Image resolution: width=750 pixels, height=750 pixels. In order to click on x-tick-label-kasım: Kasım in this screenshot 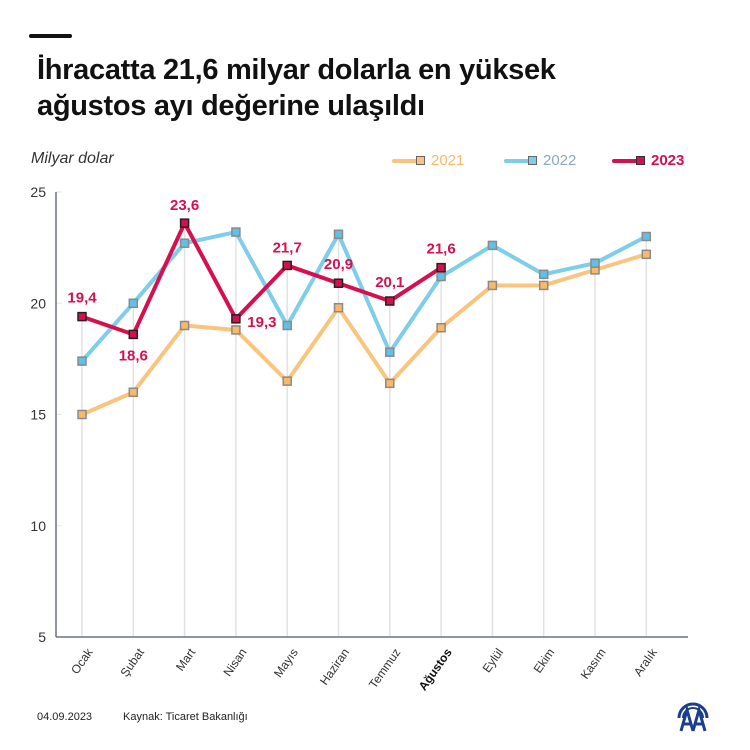, I will do `click(593, 664)`.